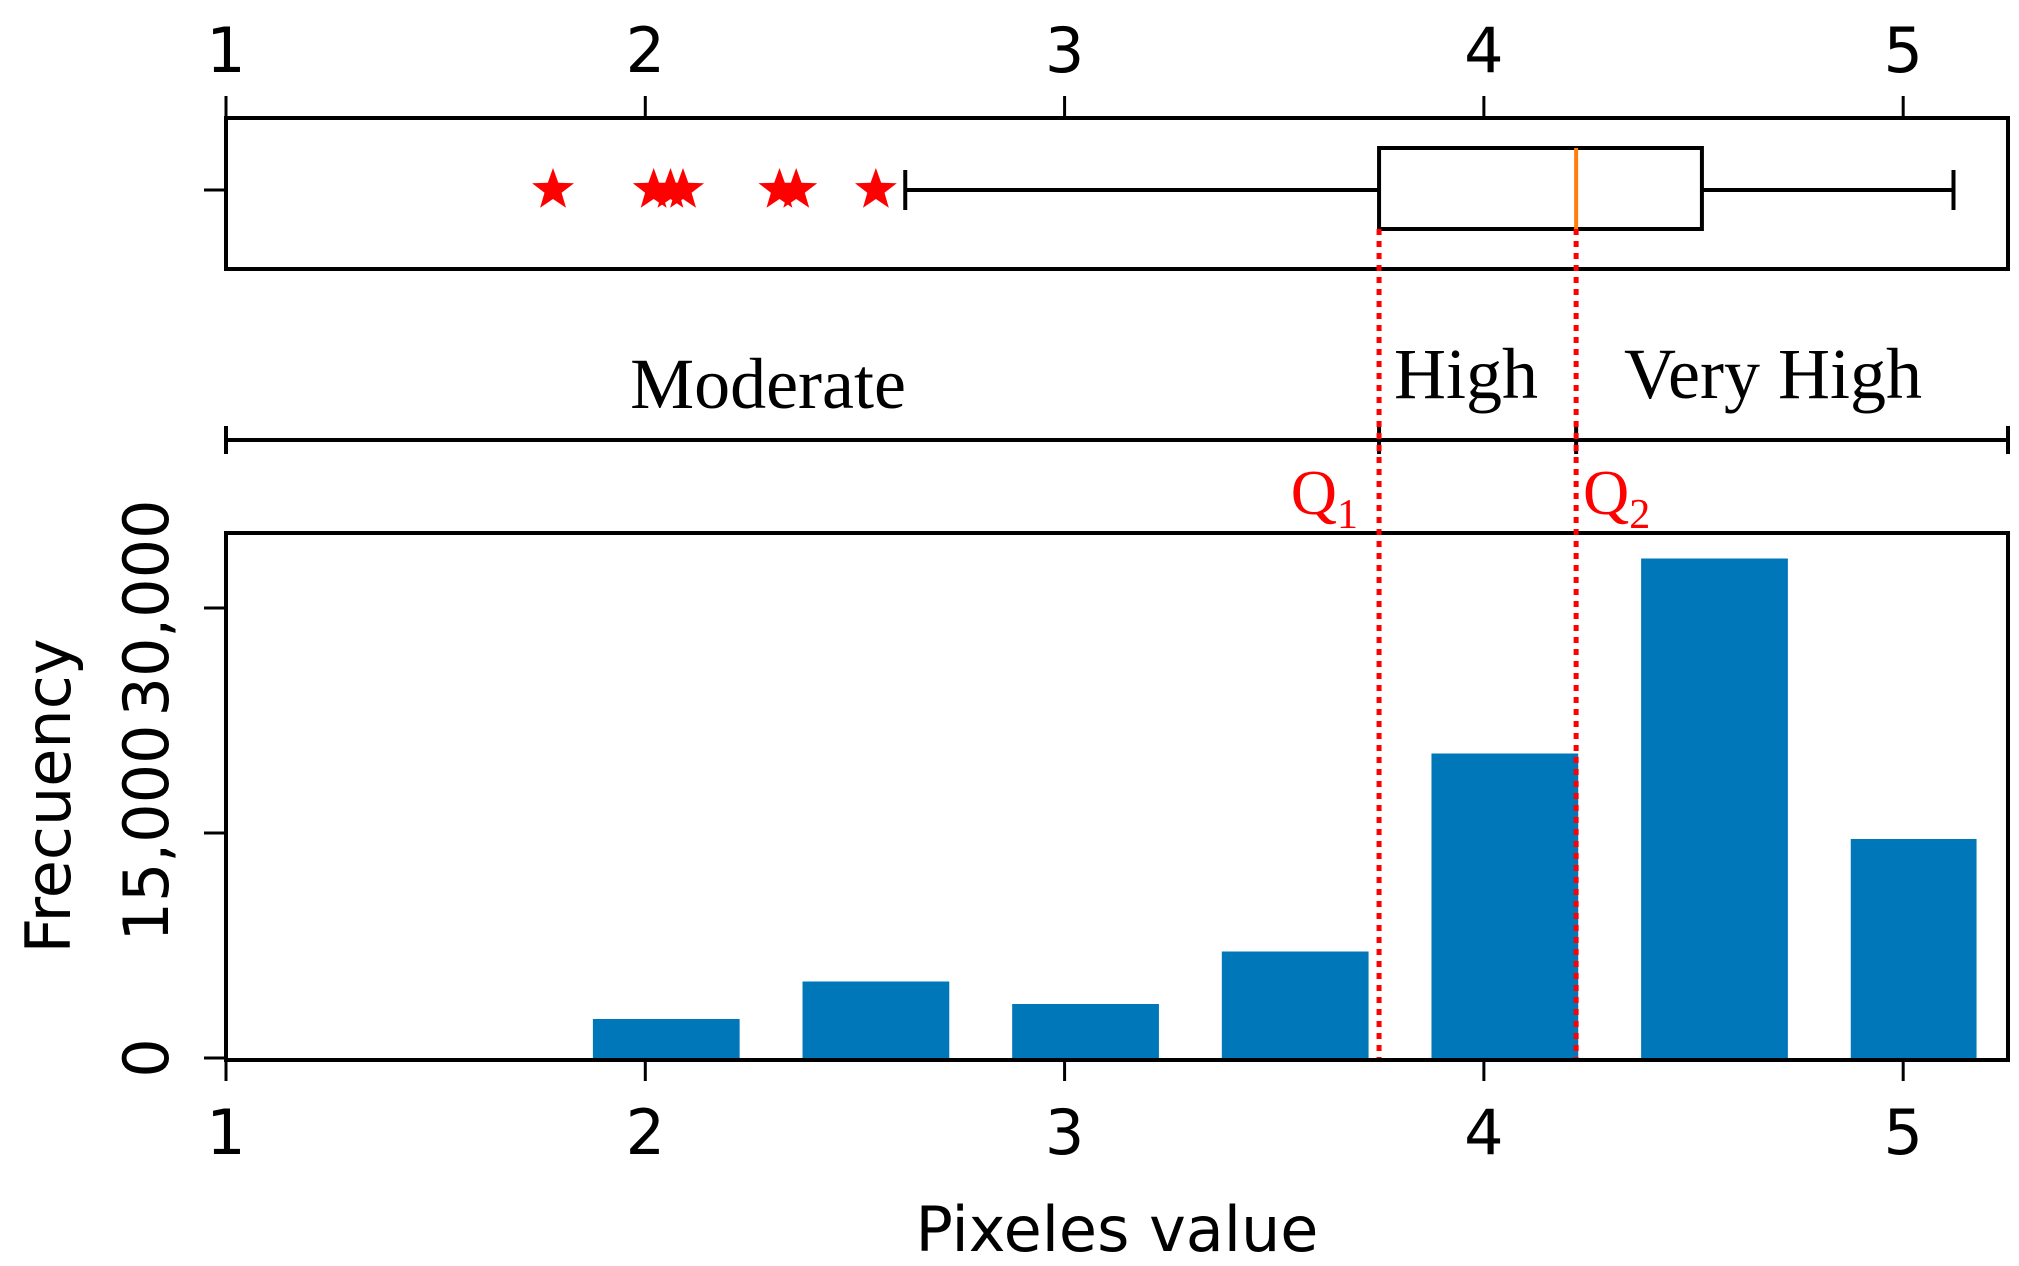 The height and width of the screenshot is (1266, 2019). I want to click on svg-text: Q2, so click(1616, 497).